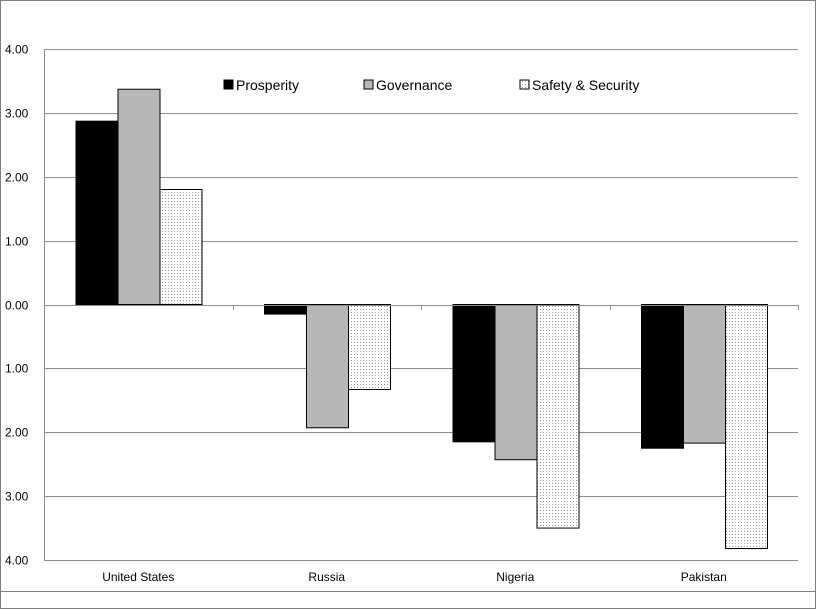 This screenshot has height=609, width=816. I want to click on y-tick-label: 0.00, so click(17, 306).